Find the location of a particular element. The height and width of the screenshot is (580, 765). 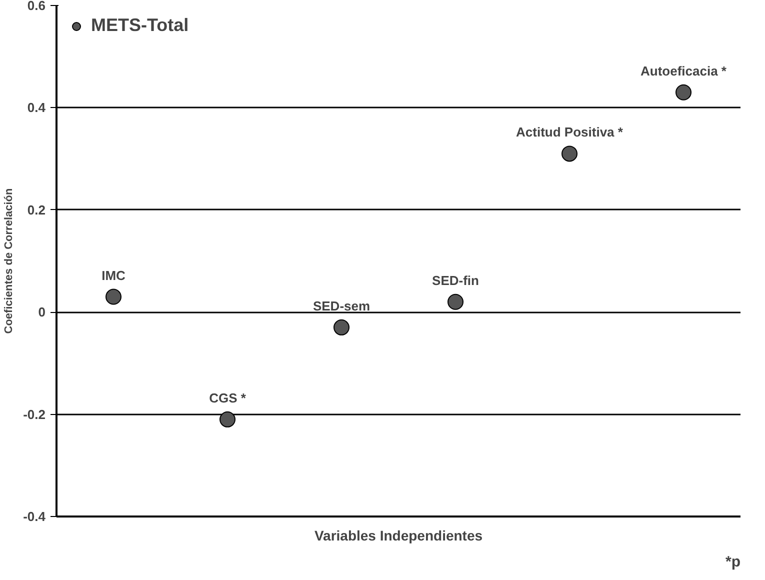

annotation: SED-sem is located at coordinates (341, 306).